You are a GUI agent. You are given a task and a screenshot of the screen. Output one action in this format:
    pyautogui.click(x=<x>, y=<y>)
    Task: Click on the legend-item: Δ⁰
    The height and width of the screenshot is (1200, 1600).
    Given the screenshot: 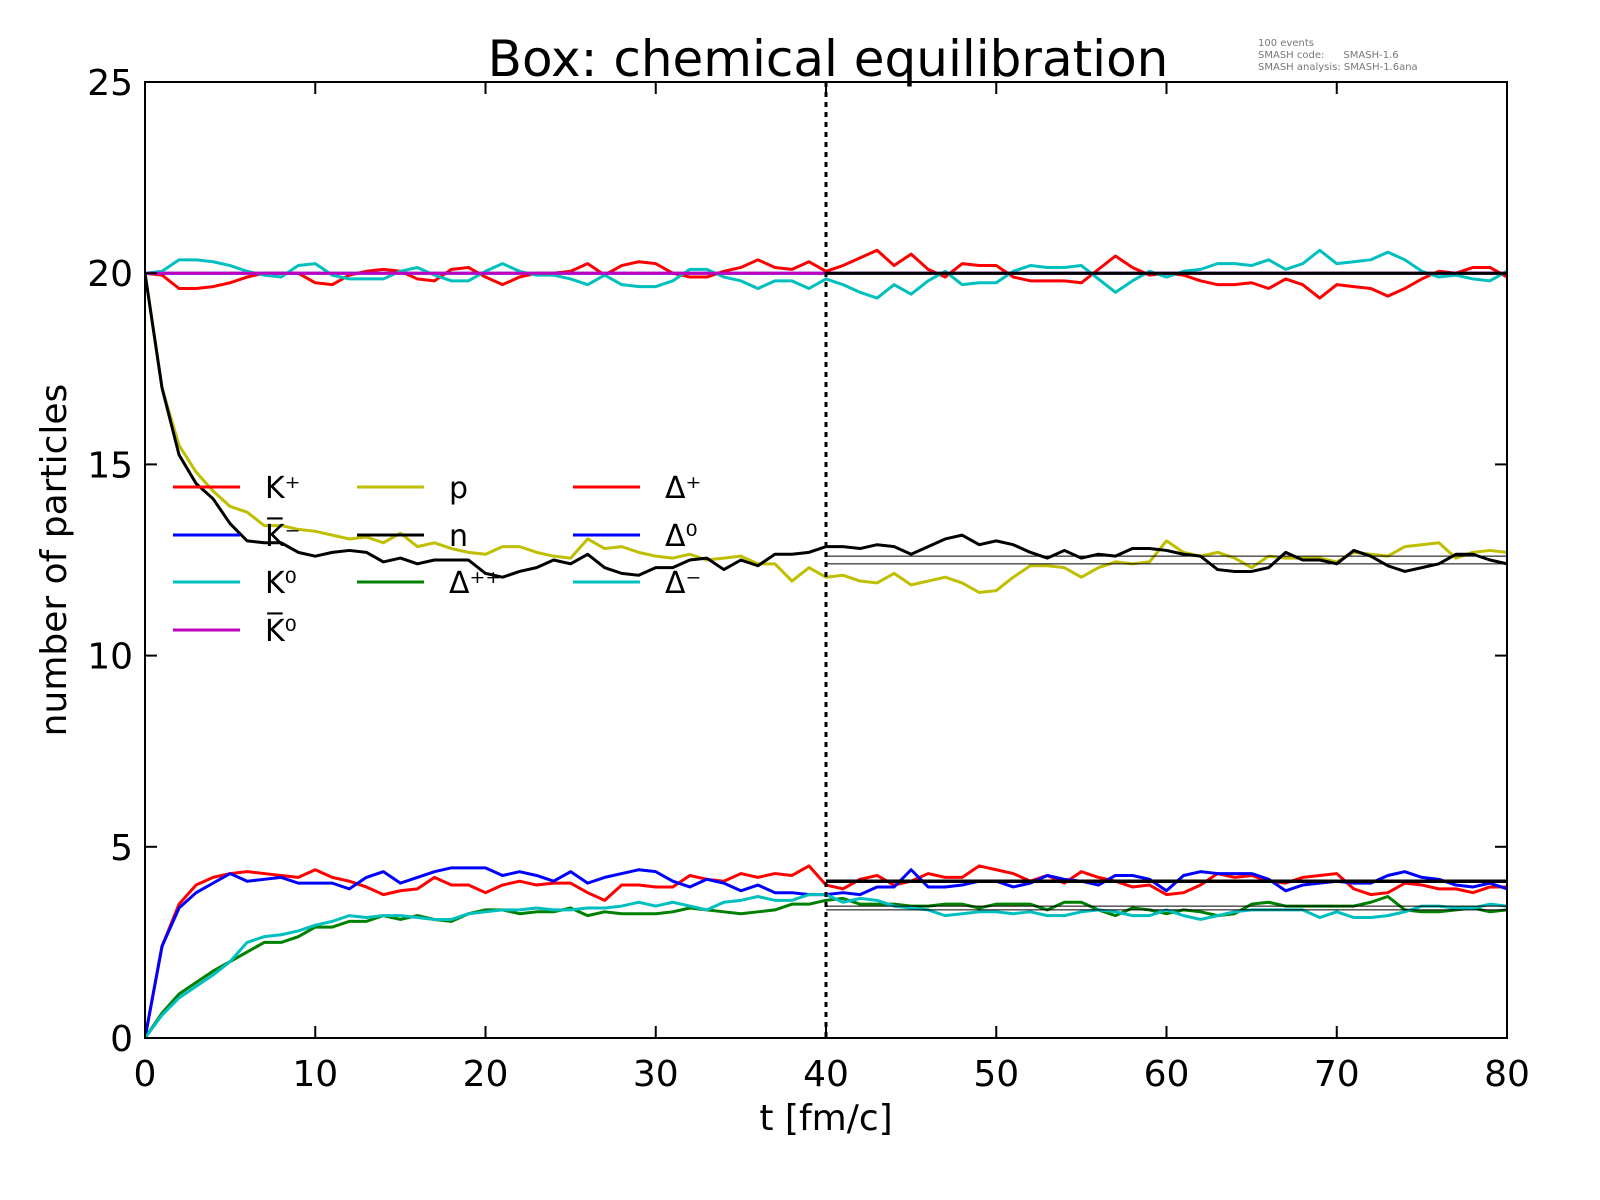 What is the action you would take?
    pyautogui.click(x=635, y=536)
    